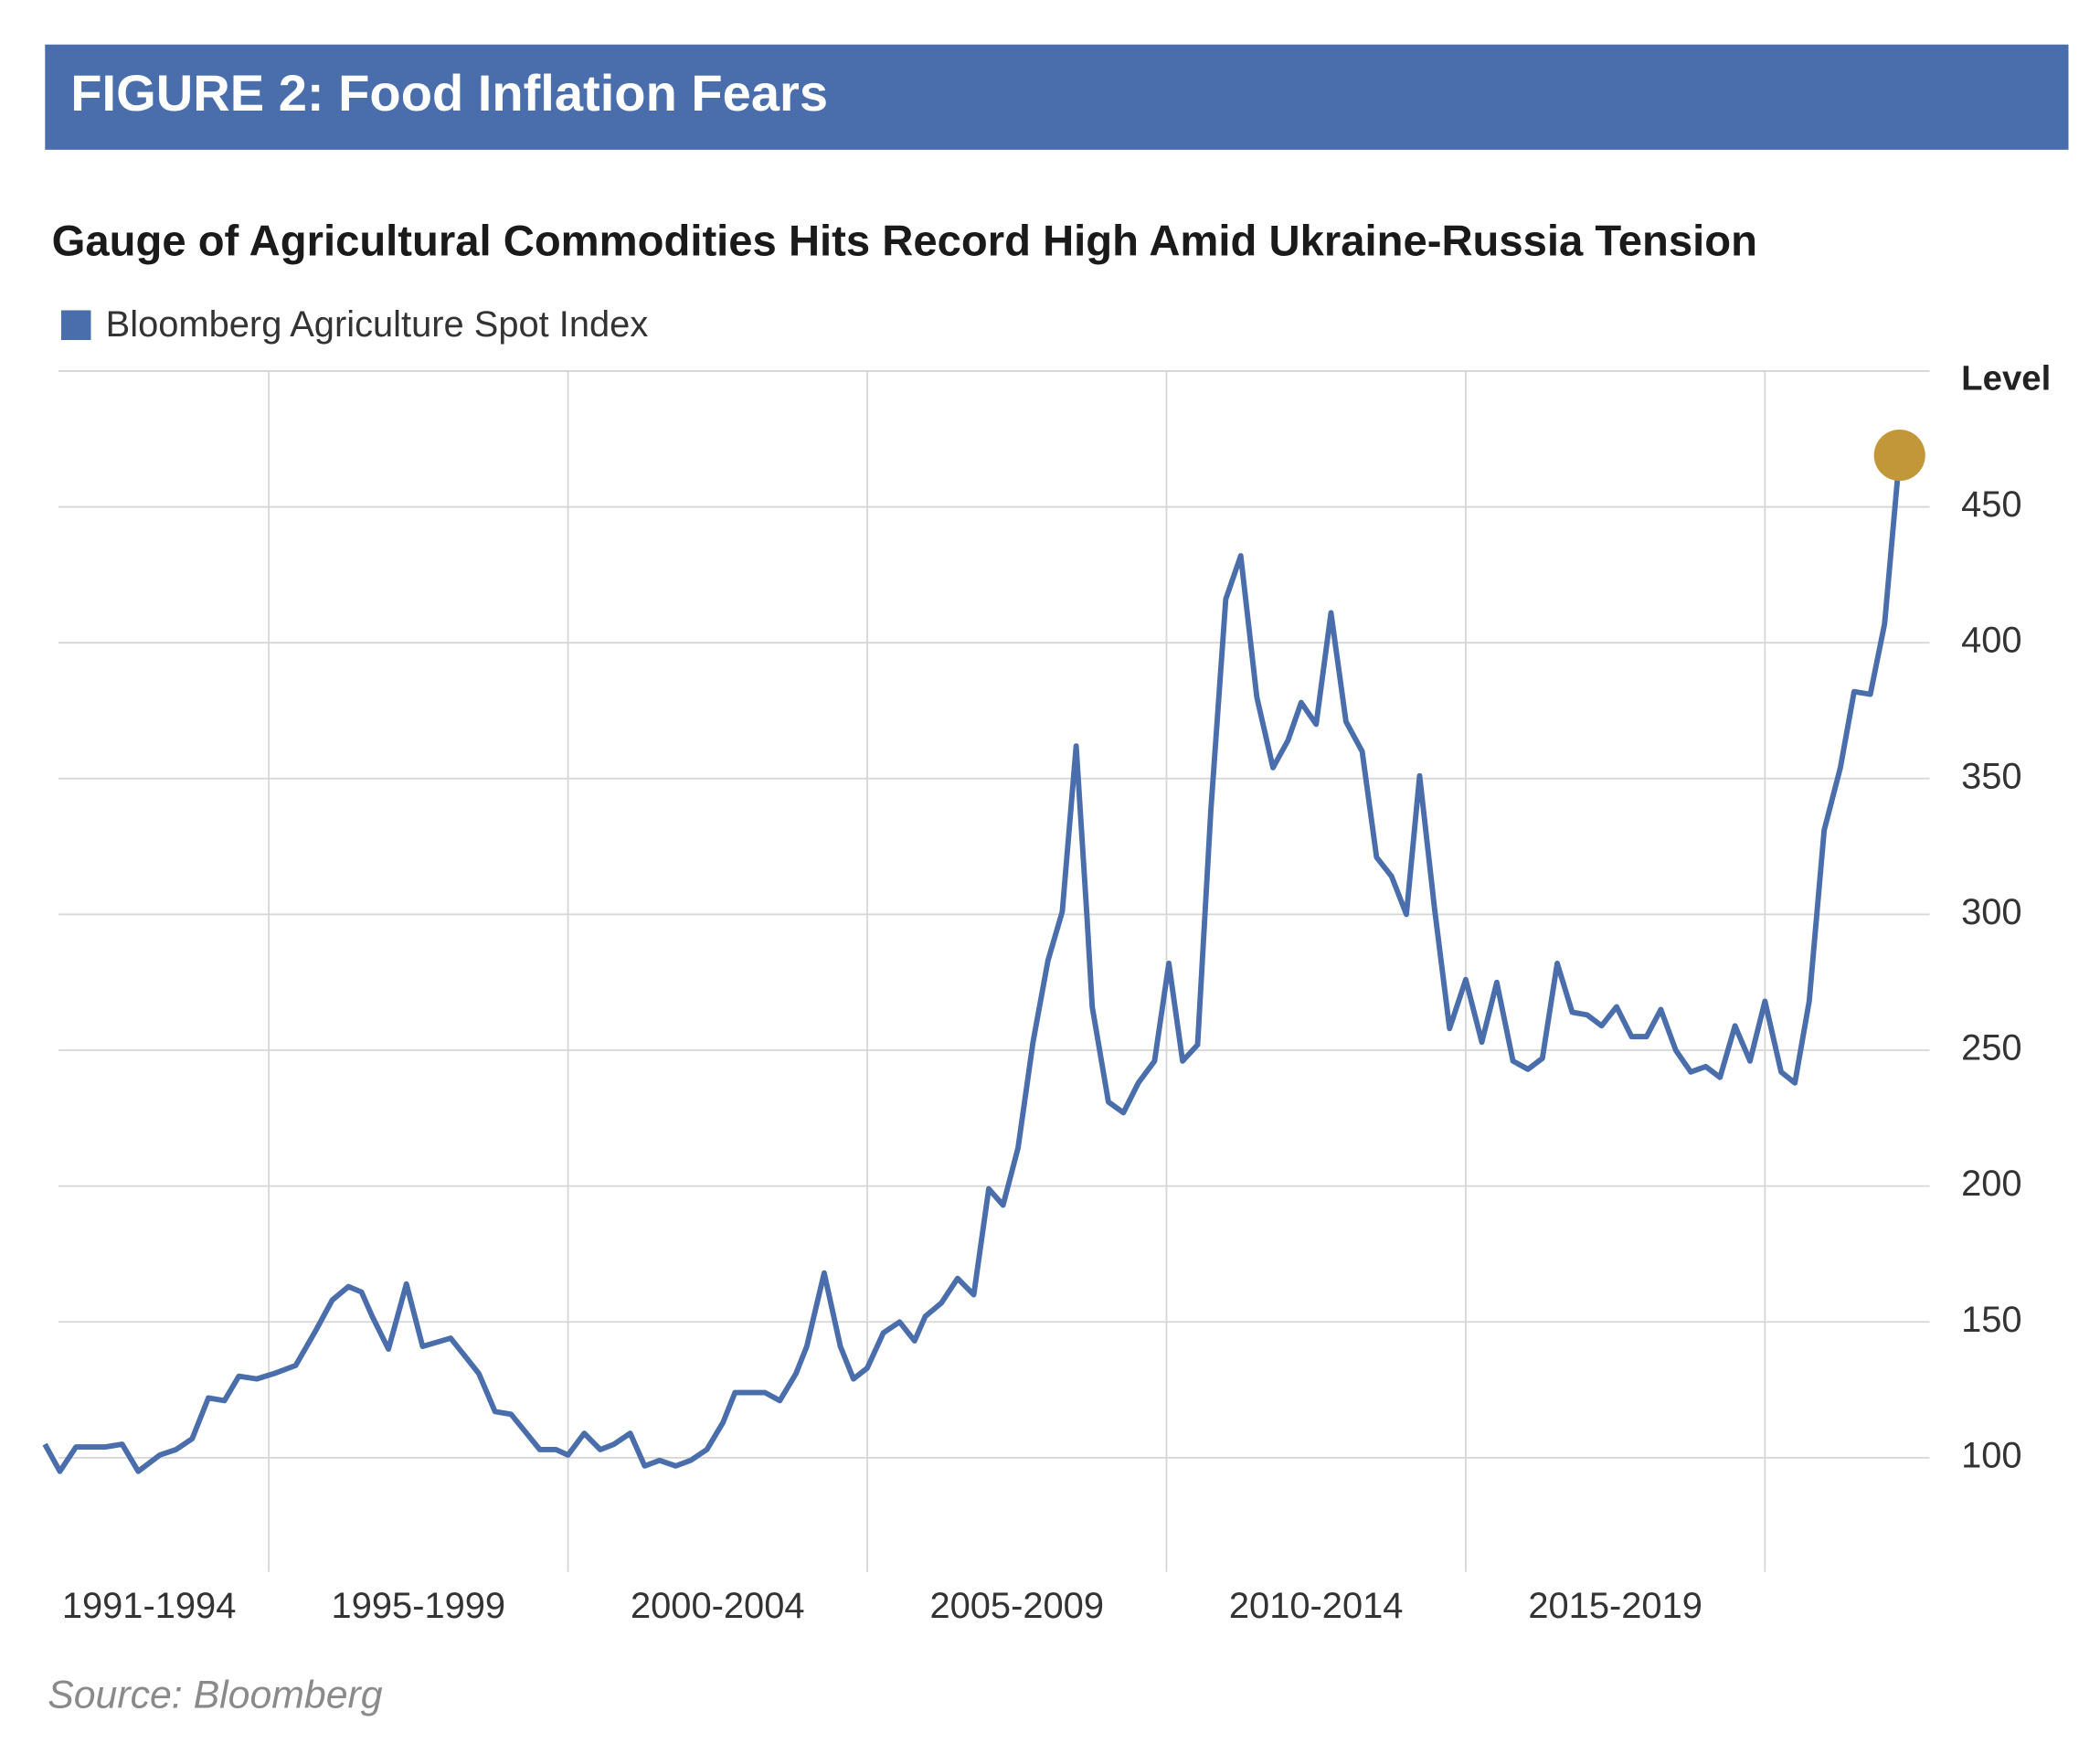 Image resolution: width=2100 pixels, height=1754 pixels. I want to click on x-tick-label: 1995-1999, so click(419, 1606).